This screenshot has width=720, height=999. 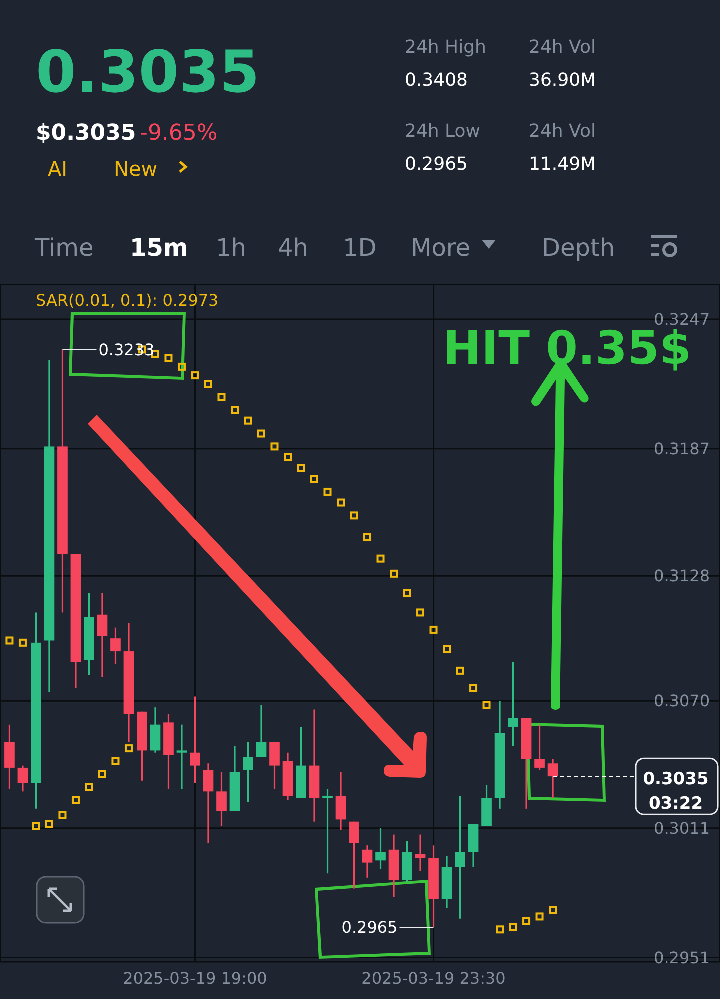 I want to click on text: 0.3408, so click(x=436, y=80).